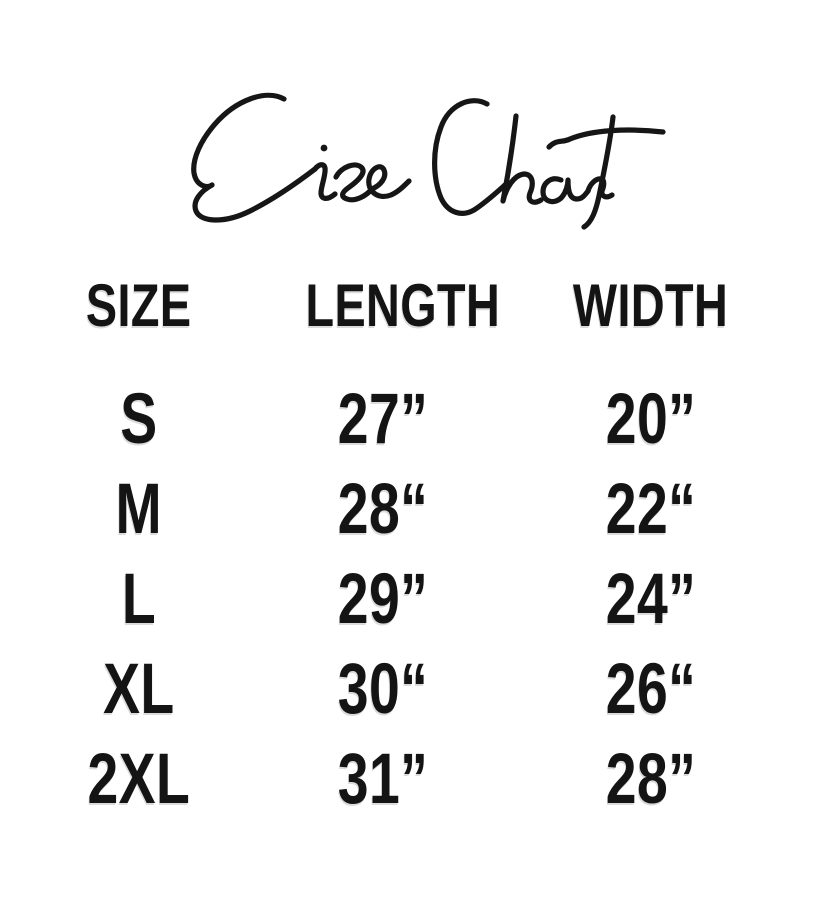 Image resolution: width=814 pixels, height=917 pixels. I want to click on table-row-s: S 27” 20”, so click(407, 419).